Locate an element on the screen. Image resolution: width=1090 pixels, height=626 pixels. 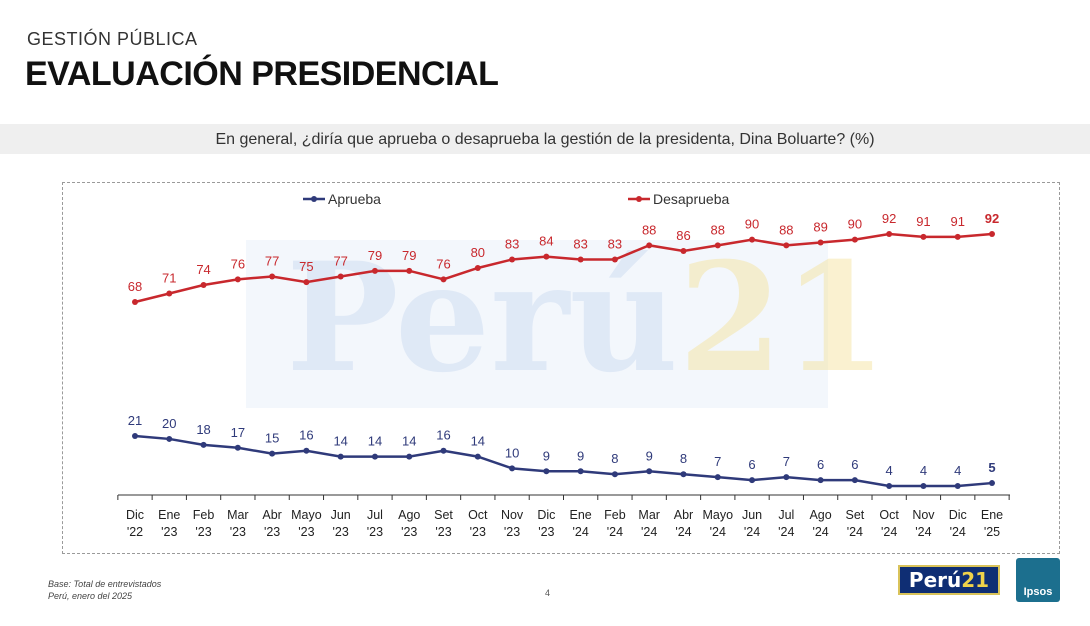
aprueba-line is located at coordinates (563, 461).